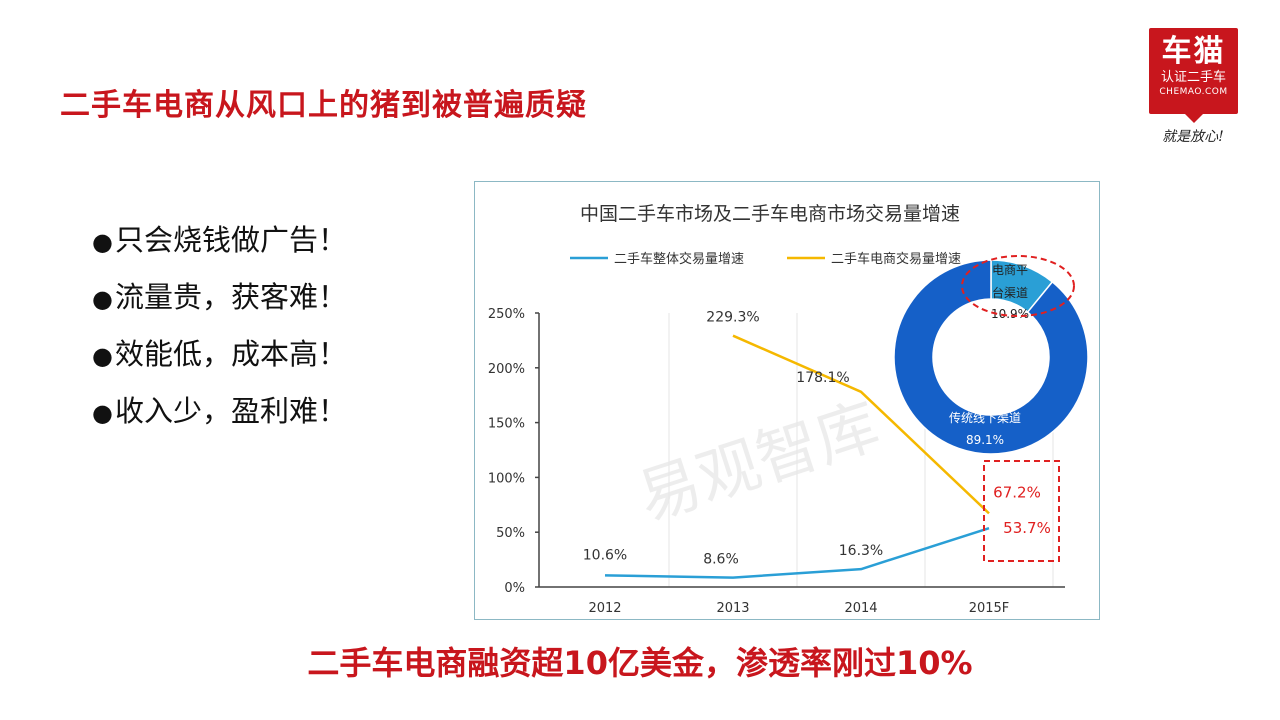 The image size is (1280, 720). Describe the element at coordinates (640, 663) in the screenshot. I see `slide-footer: 二手车电商融资超10亿美金，渗透率刚过10%` at that location.